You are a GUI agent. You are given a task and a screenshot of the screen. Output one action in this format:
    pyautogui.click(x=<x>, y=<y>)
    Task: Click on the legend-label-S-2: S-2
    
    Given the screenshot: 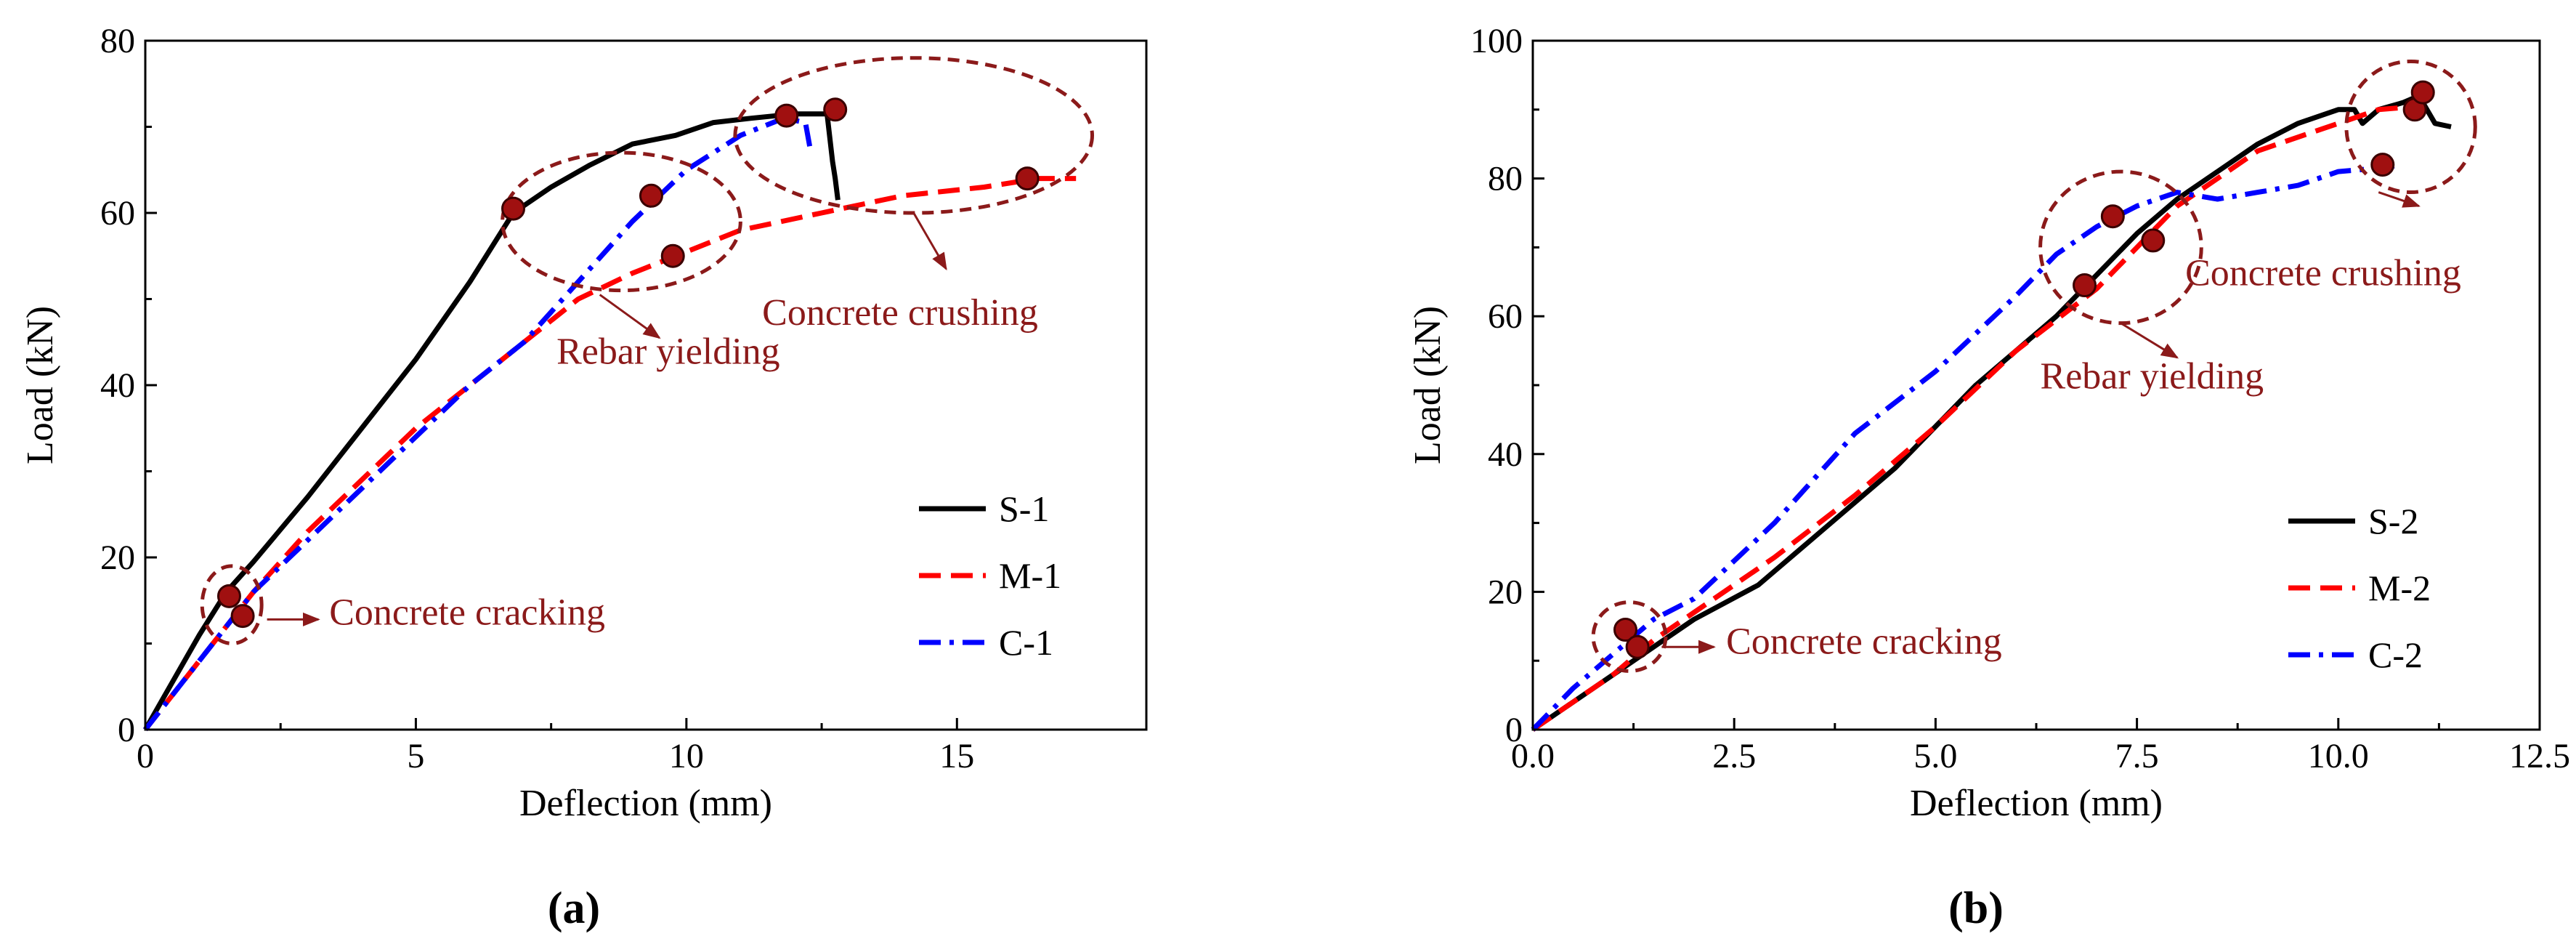 What is the action you would take?
    pyautogui.click(x=2393, y=521)
    